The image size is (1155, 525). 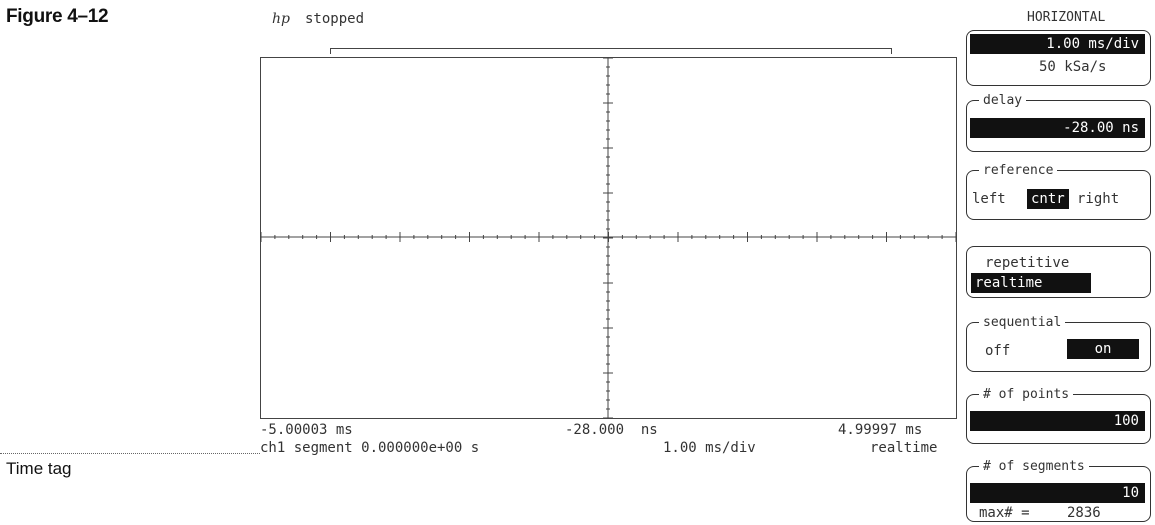 What do you see at coordinates (1027, 263) in the screenshot?
I see `repetitive-label: repetitive` at bounding box center [1027, 263].